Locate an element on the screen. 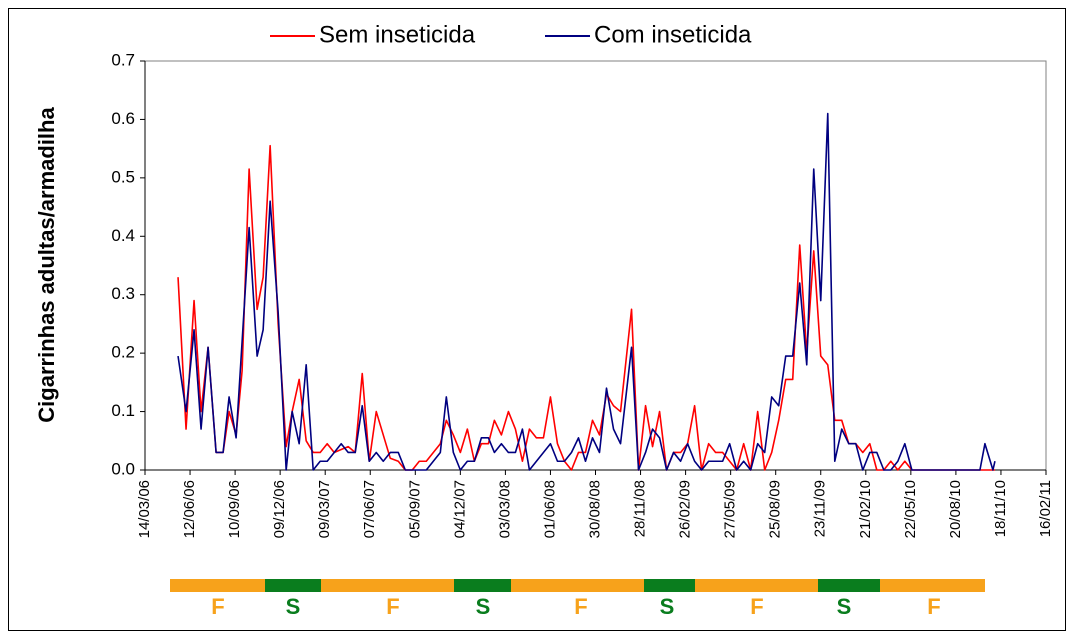 The image size is (1074, 639). x-tick-label: 03/03/08 is located at coordinates (504, 509).